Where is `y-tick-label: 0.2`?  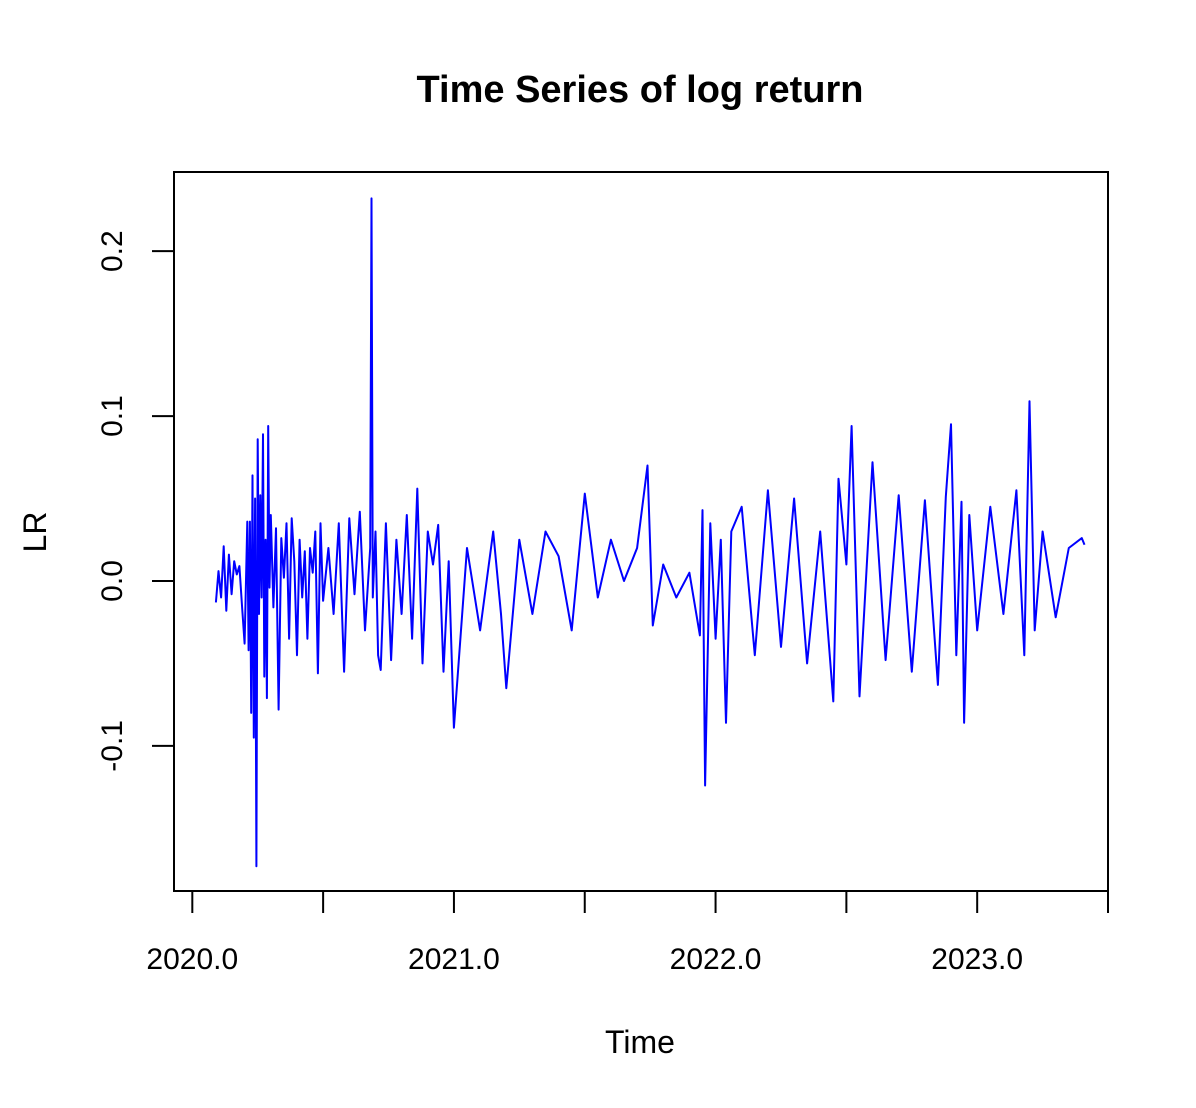
y-tick-label: 0.2 is located at coordinates (112, 251).